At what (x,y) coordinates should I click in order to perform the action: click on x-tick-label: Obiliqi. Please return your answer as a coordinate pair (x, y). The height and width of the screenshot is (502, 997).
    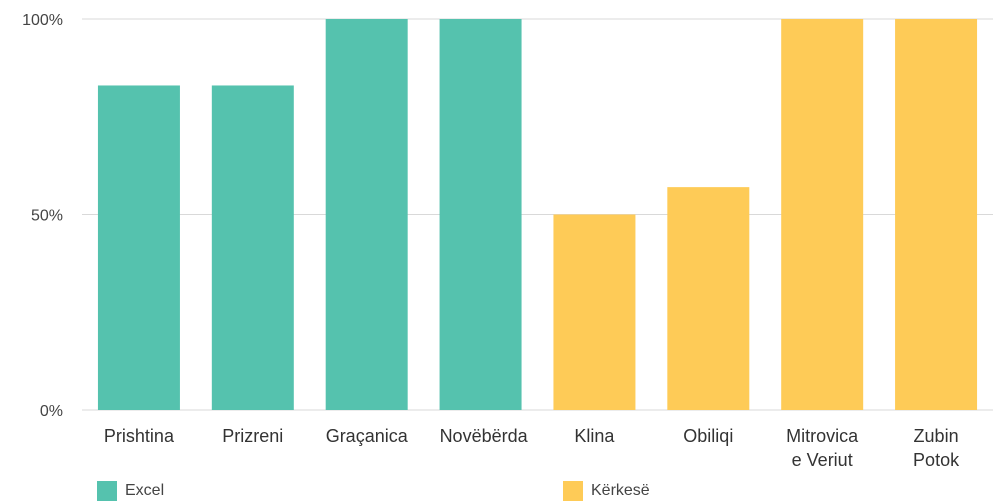
    Looking at the image, I should click on (708, 436).